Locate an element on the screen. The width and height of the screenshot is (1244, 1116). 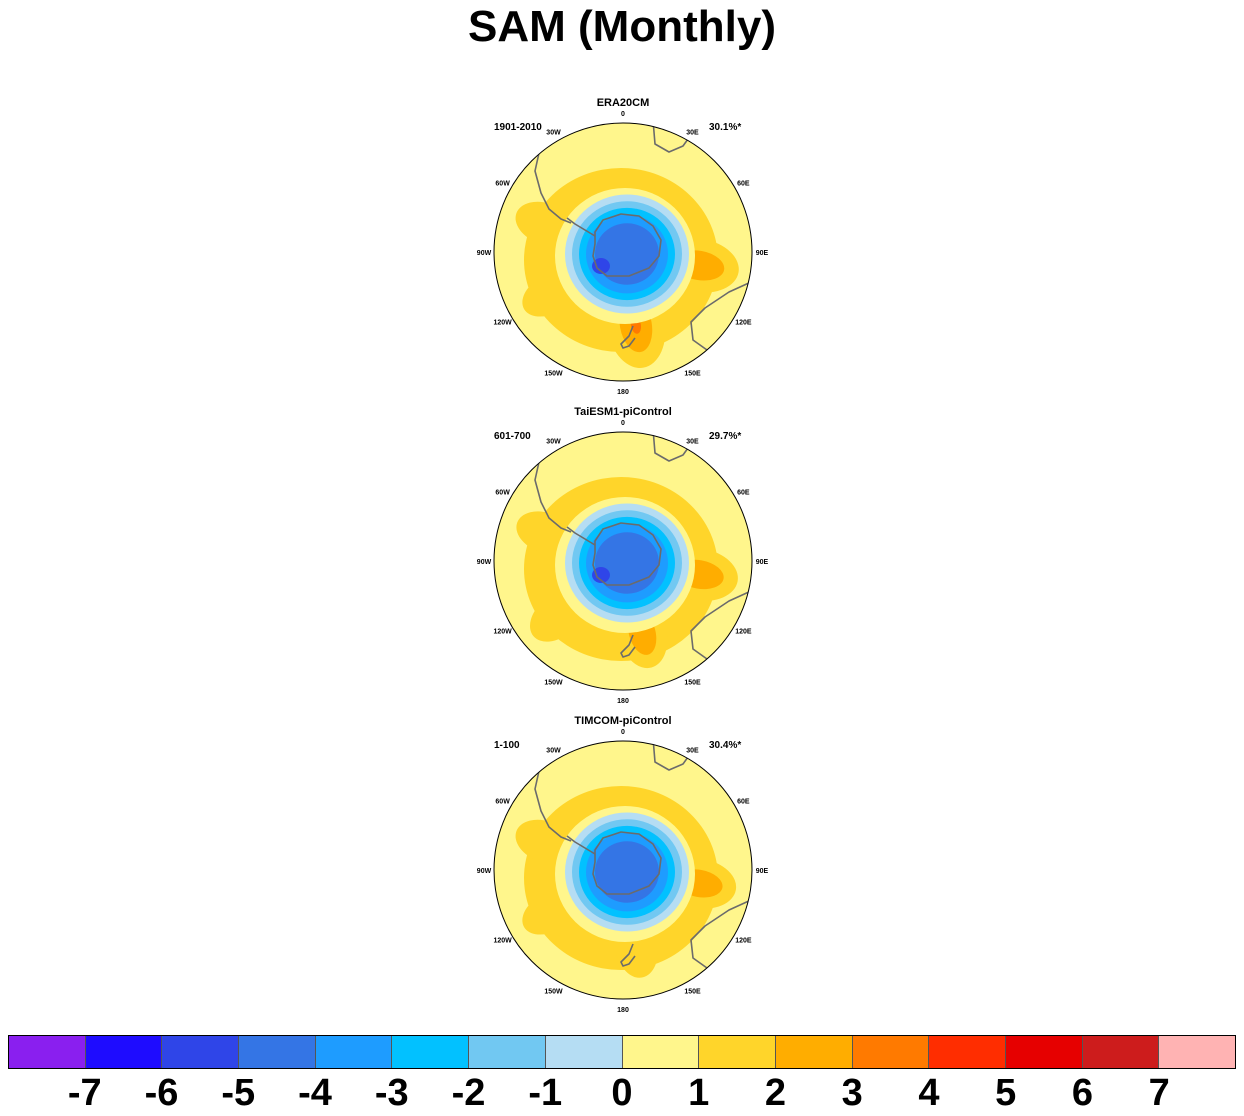
colorbar-tick-label: 2 is located at coordinates (775, 1093).